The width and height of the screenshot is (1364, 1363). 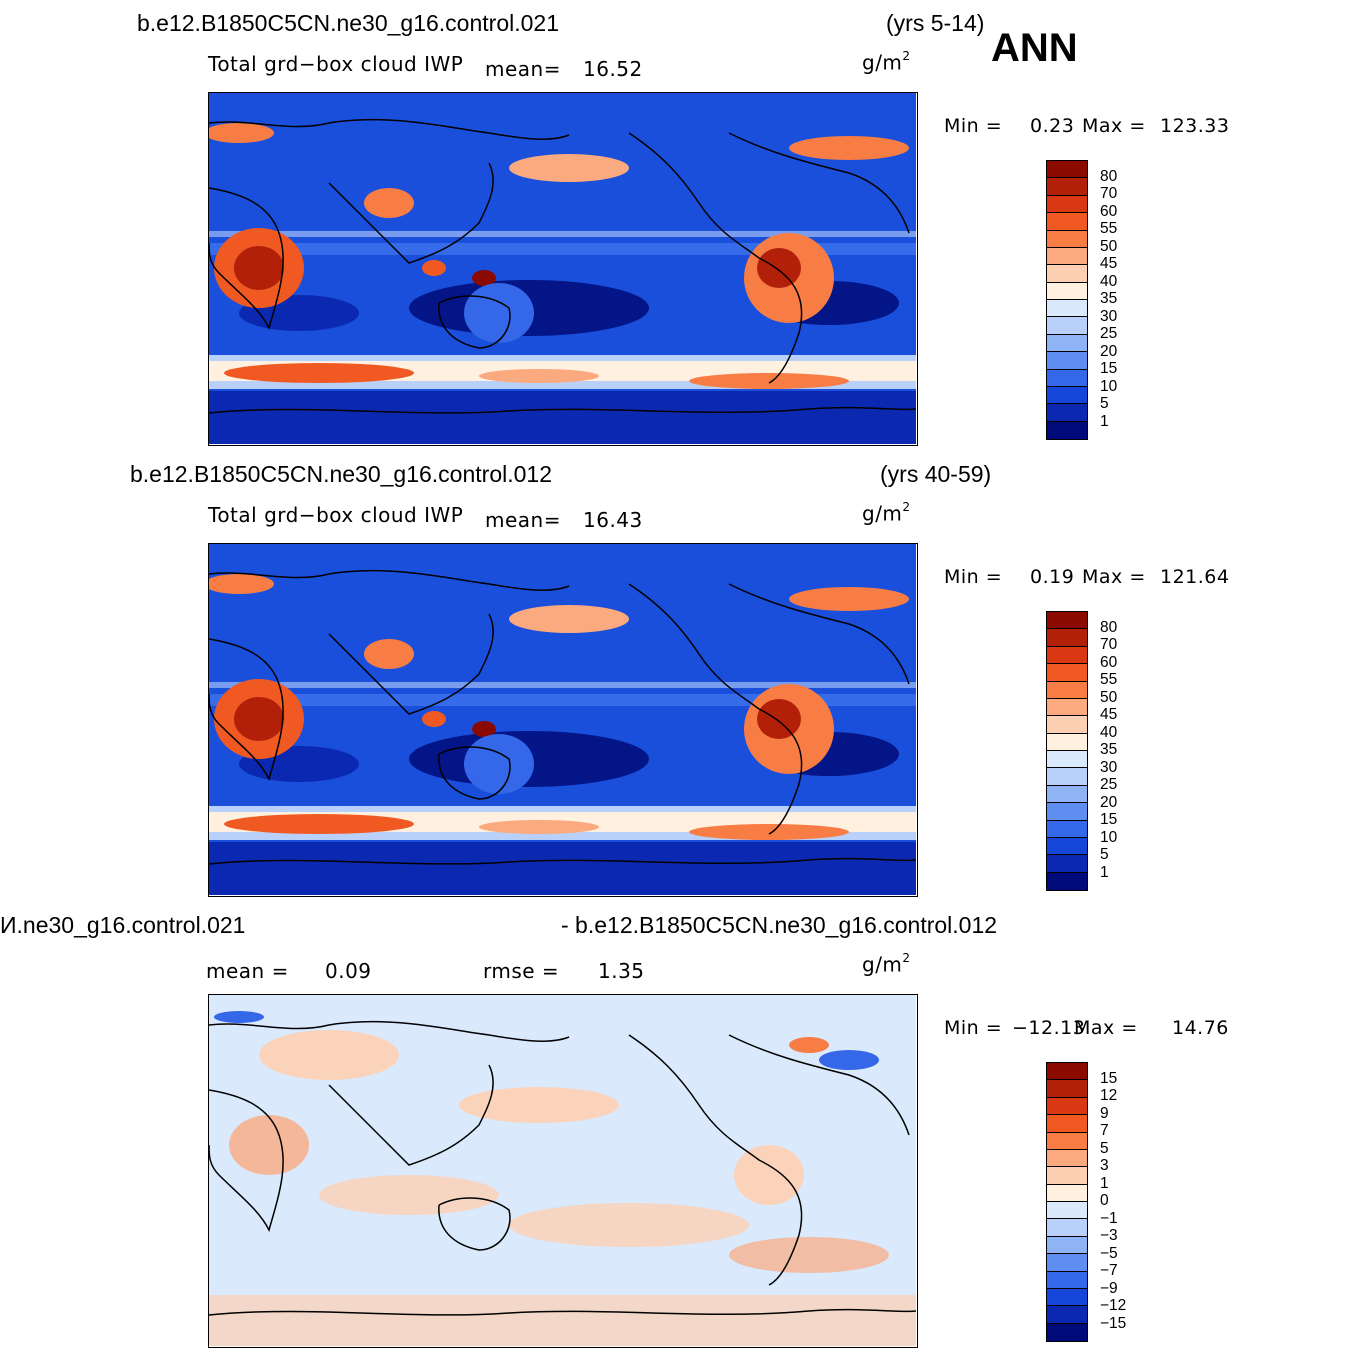 What do you see at coordinates (1114, 577) in the screenshot?
I see `panel2-max-label: Max =` at bounding box center [1114, 577].